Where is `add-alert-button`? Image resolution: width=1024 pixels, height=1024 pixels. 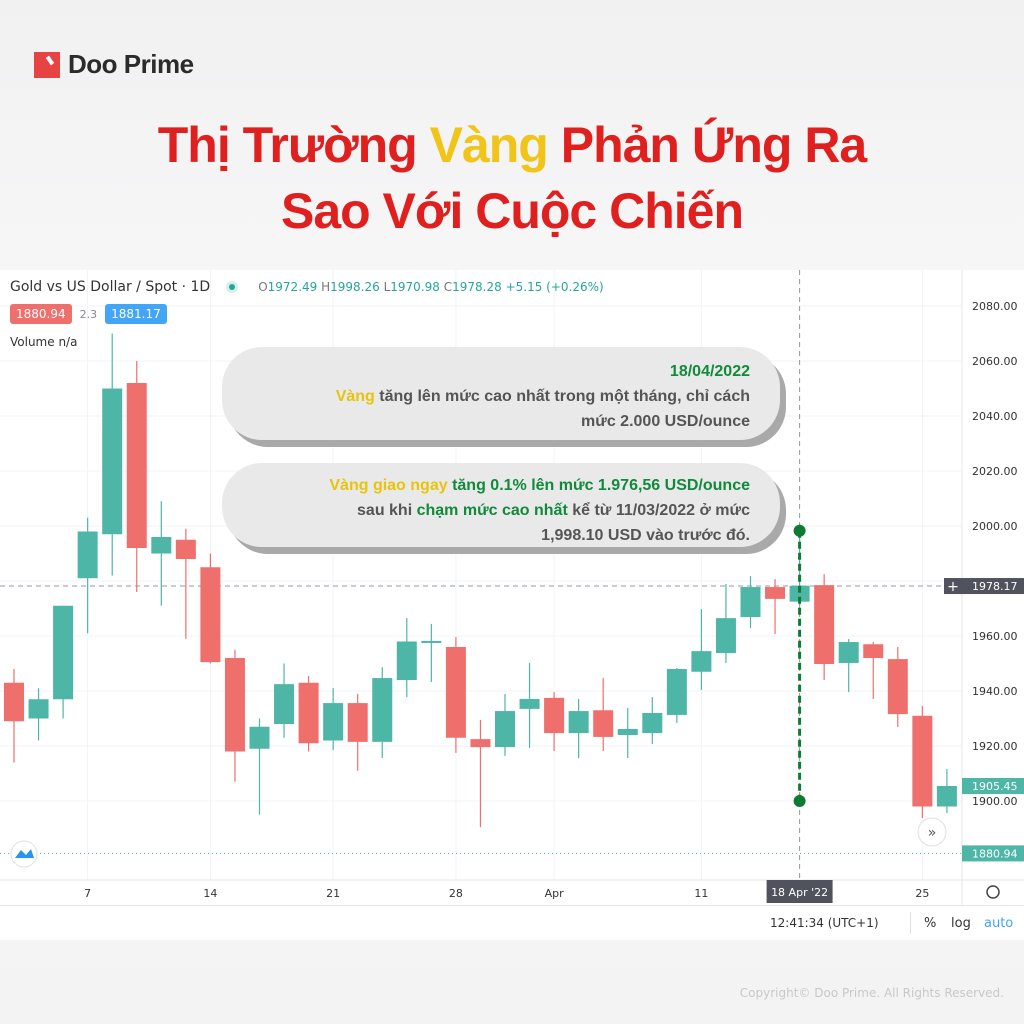 add-alert-button is located at coordinates (953, 586).